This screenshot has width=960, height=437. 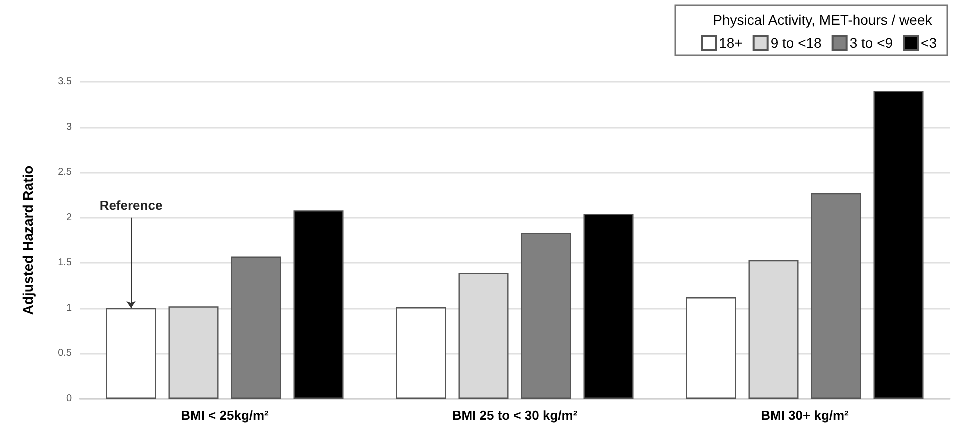 I want to click on y-tick-label: 1, so click(x=69, y=308).